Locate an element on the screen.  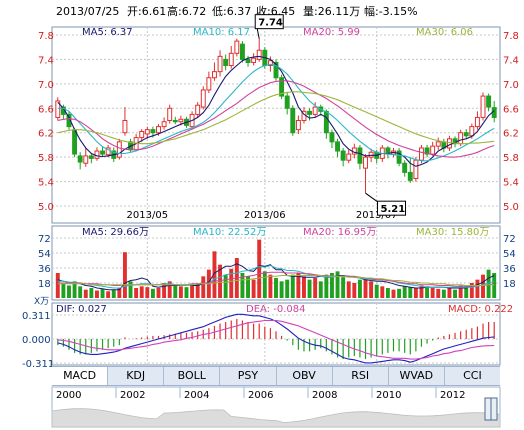
volume-ytick-left: 54 is located at coordinates (44, 254).